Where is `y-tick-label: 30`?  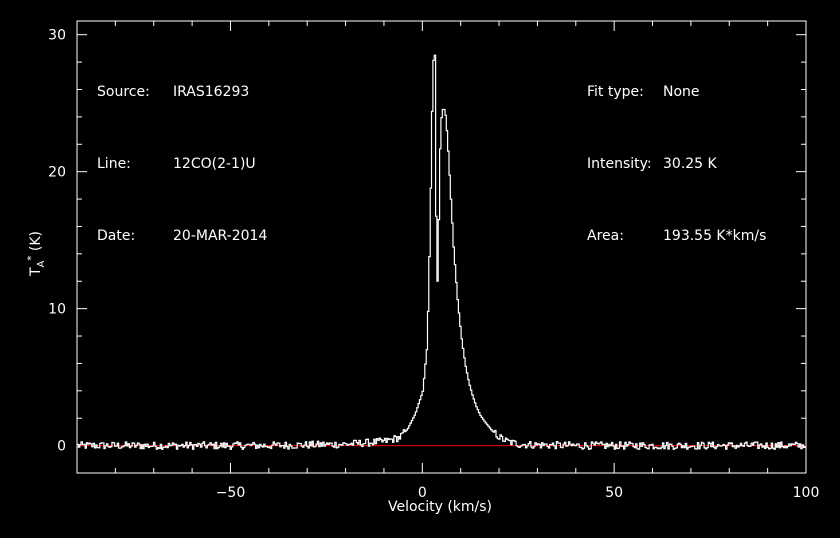
y-tick-label: 30 is located at coordinates (57, 36).